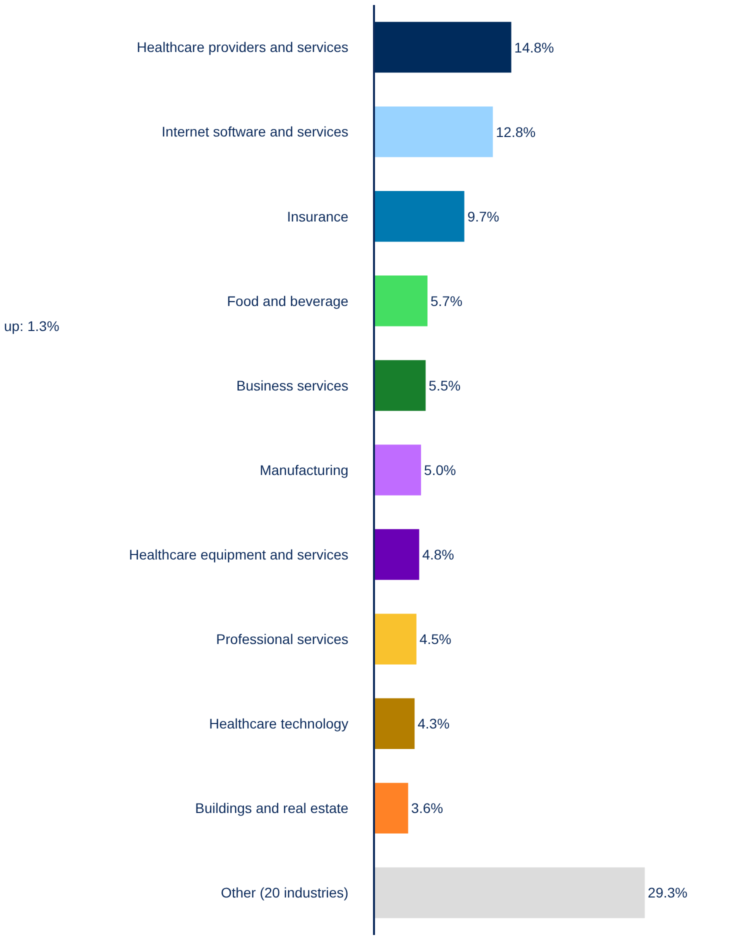  Describe the element at coordinates (284, 892) in the screenshot. I see `y-tick-label: Other (20 industries)` at that location.